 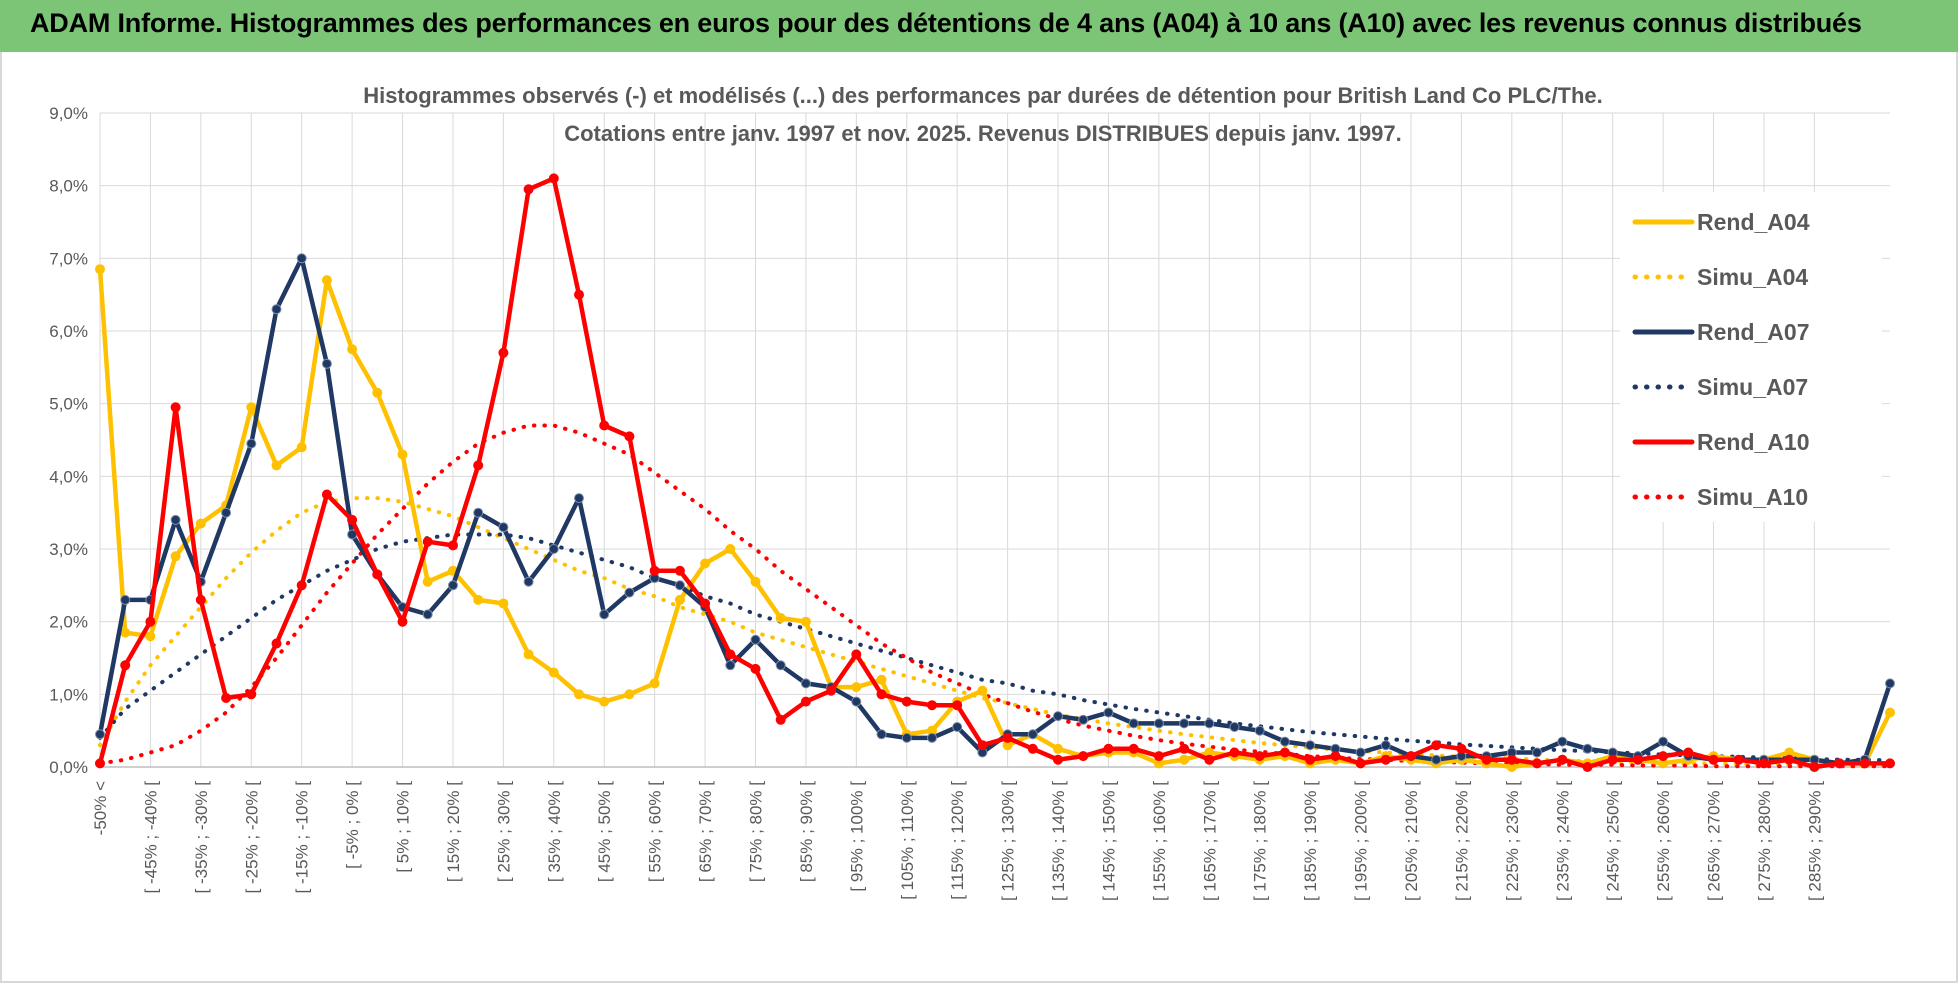 What do you see at coordinates (251, 837) in the screenshot?
I see `x-tick-label: [ -25% ; -20% [` at bounding box center [251, 837].